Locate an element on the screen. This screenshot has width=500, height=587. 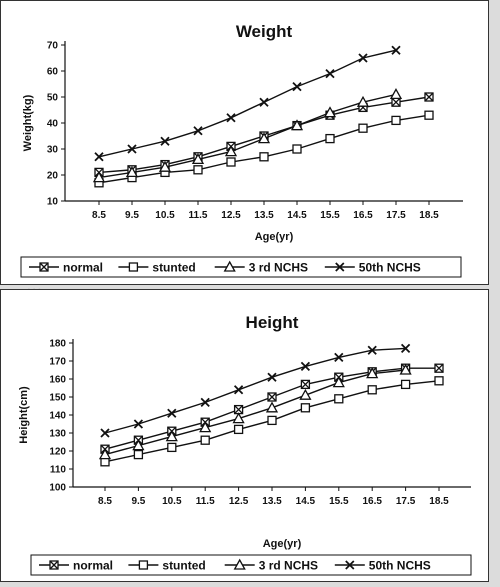
weight-y-tick-label: 20 is located at coordinates (53, 176).